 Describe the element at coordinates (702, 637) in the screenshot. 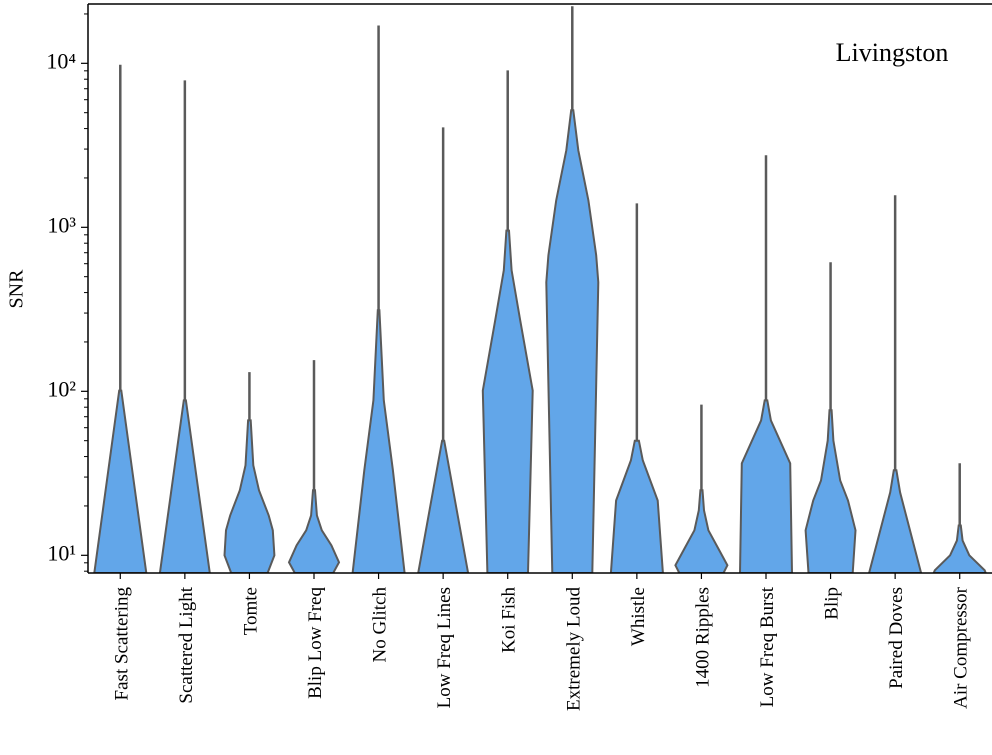

I see `x-tick-label: 1400 Ripples` at that location.